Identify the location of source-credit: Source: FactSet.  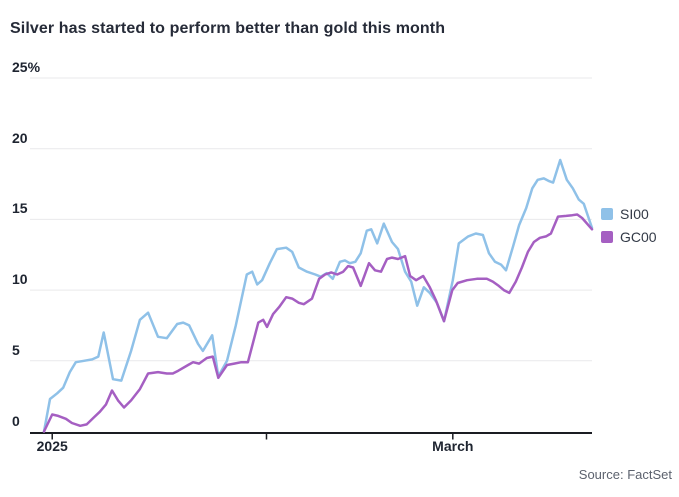
(625, 474).